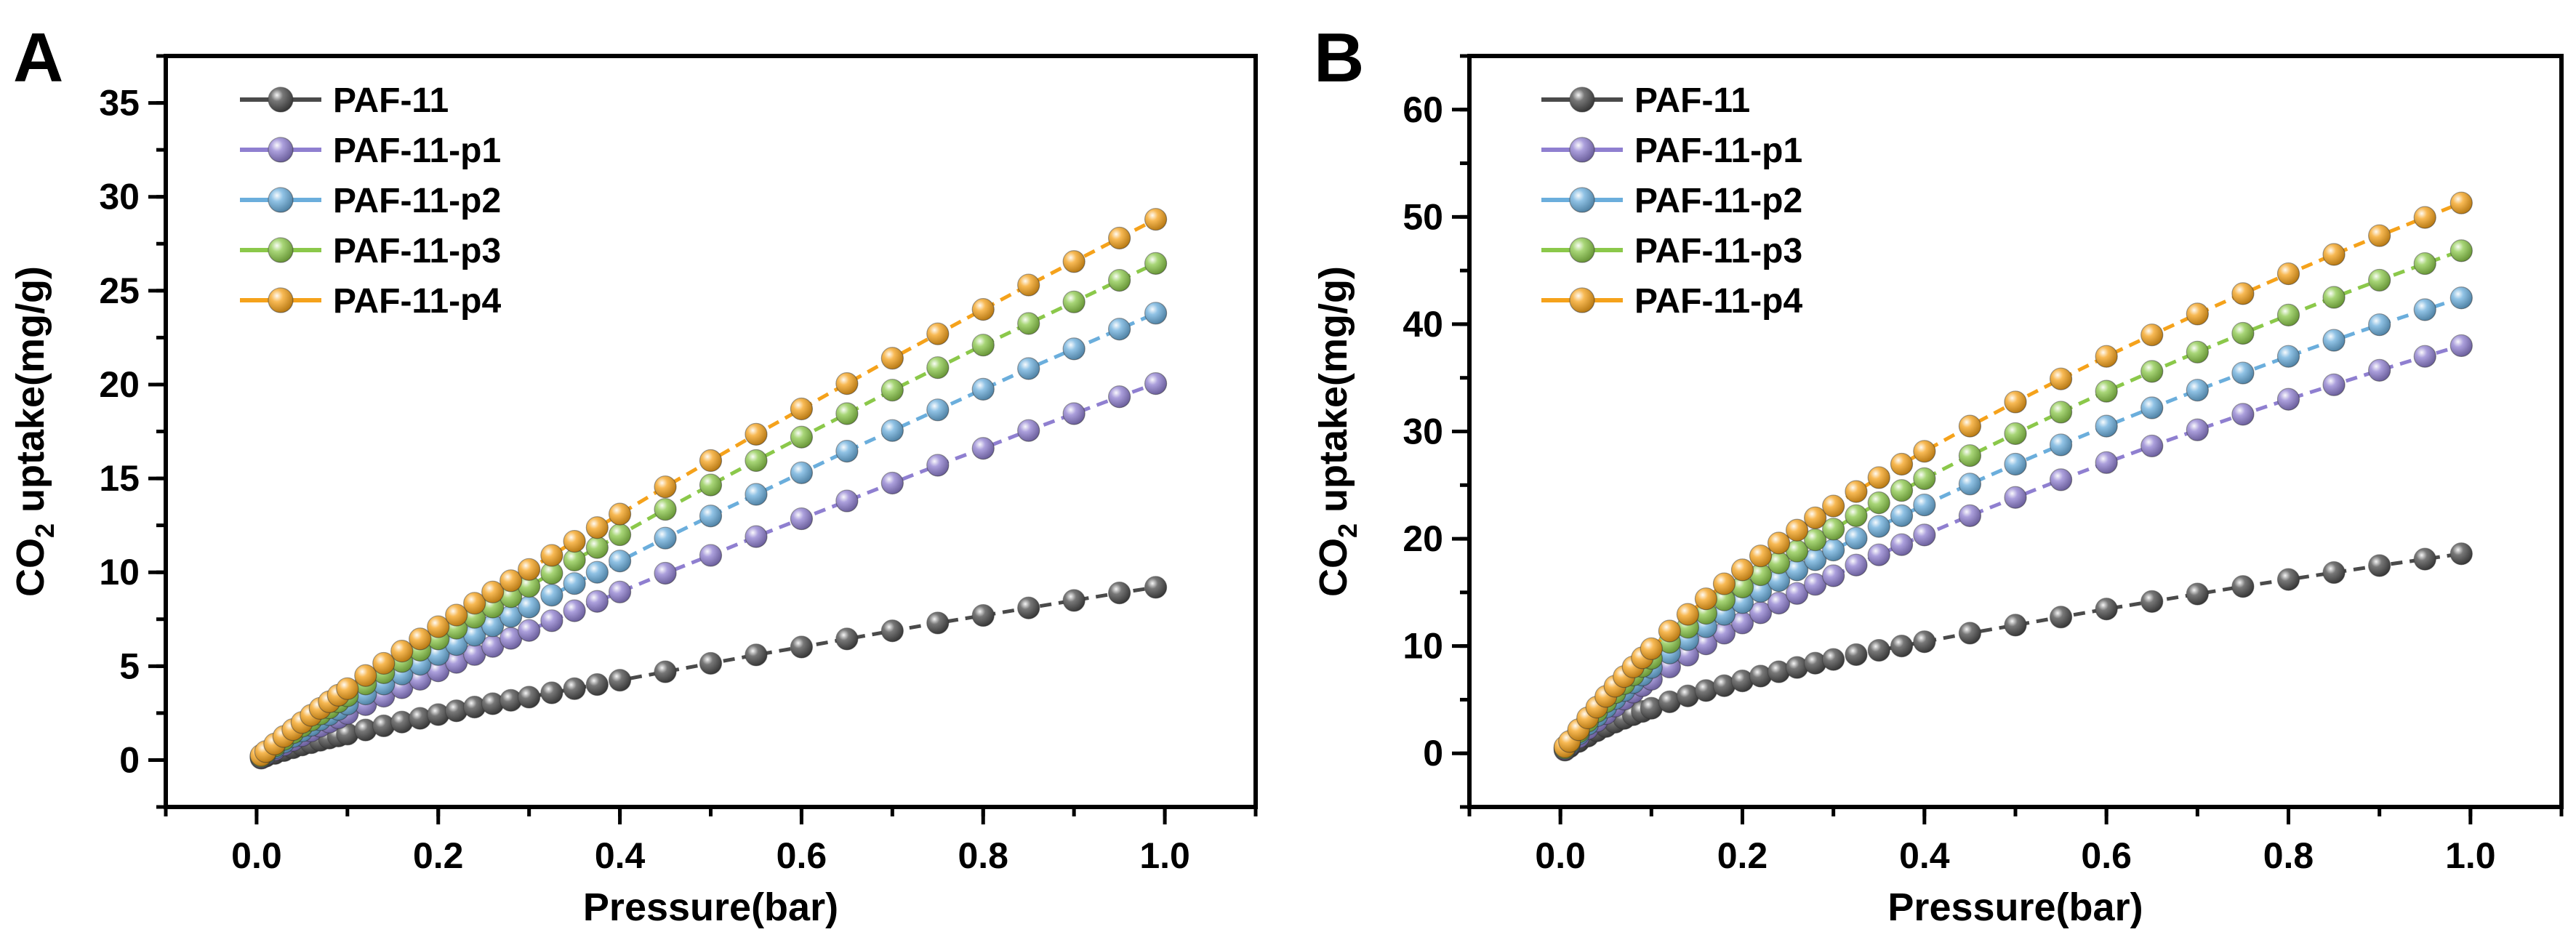 This screenshot has height=940, width=2576. I want to click on y-tick-label: 15, so click(119, 478).